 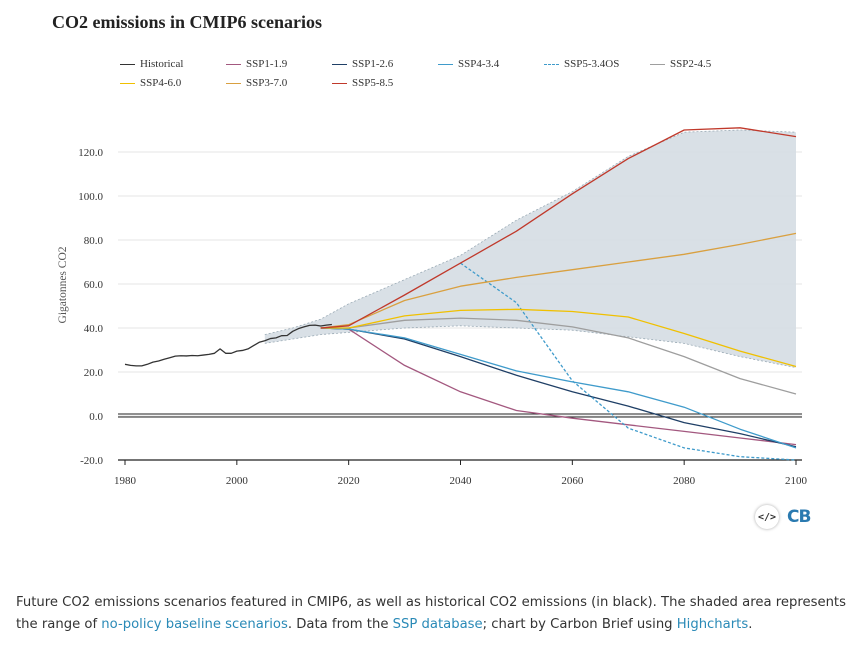 I want to click on y-axis-title: Gigatonnes CO2, so click(x=63, y=284).